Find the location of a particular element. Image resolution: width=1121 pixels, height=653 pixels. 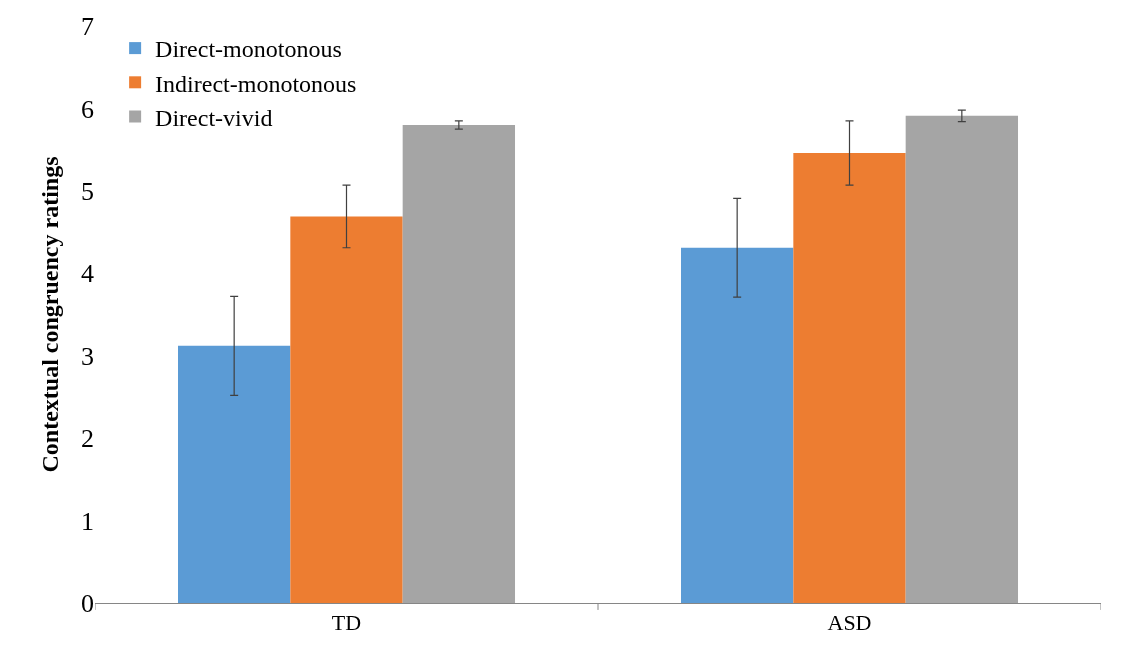

x-tick-label: TD is located at coordinates (346, 623).